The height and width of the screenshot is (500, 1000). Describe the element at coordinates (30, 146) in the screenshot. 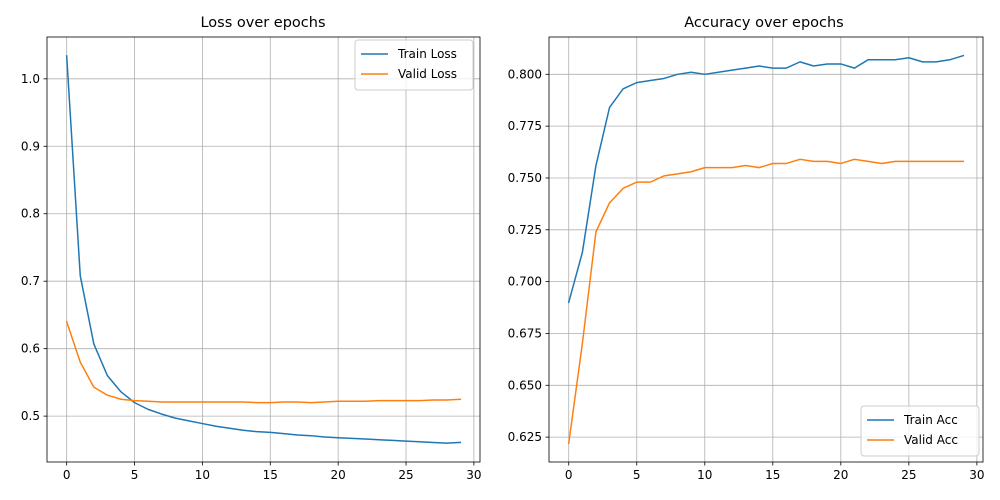

I see `loss-y-tick-label: 0.9` at that location.